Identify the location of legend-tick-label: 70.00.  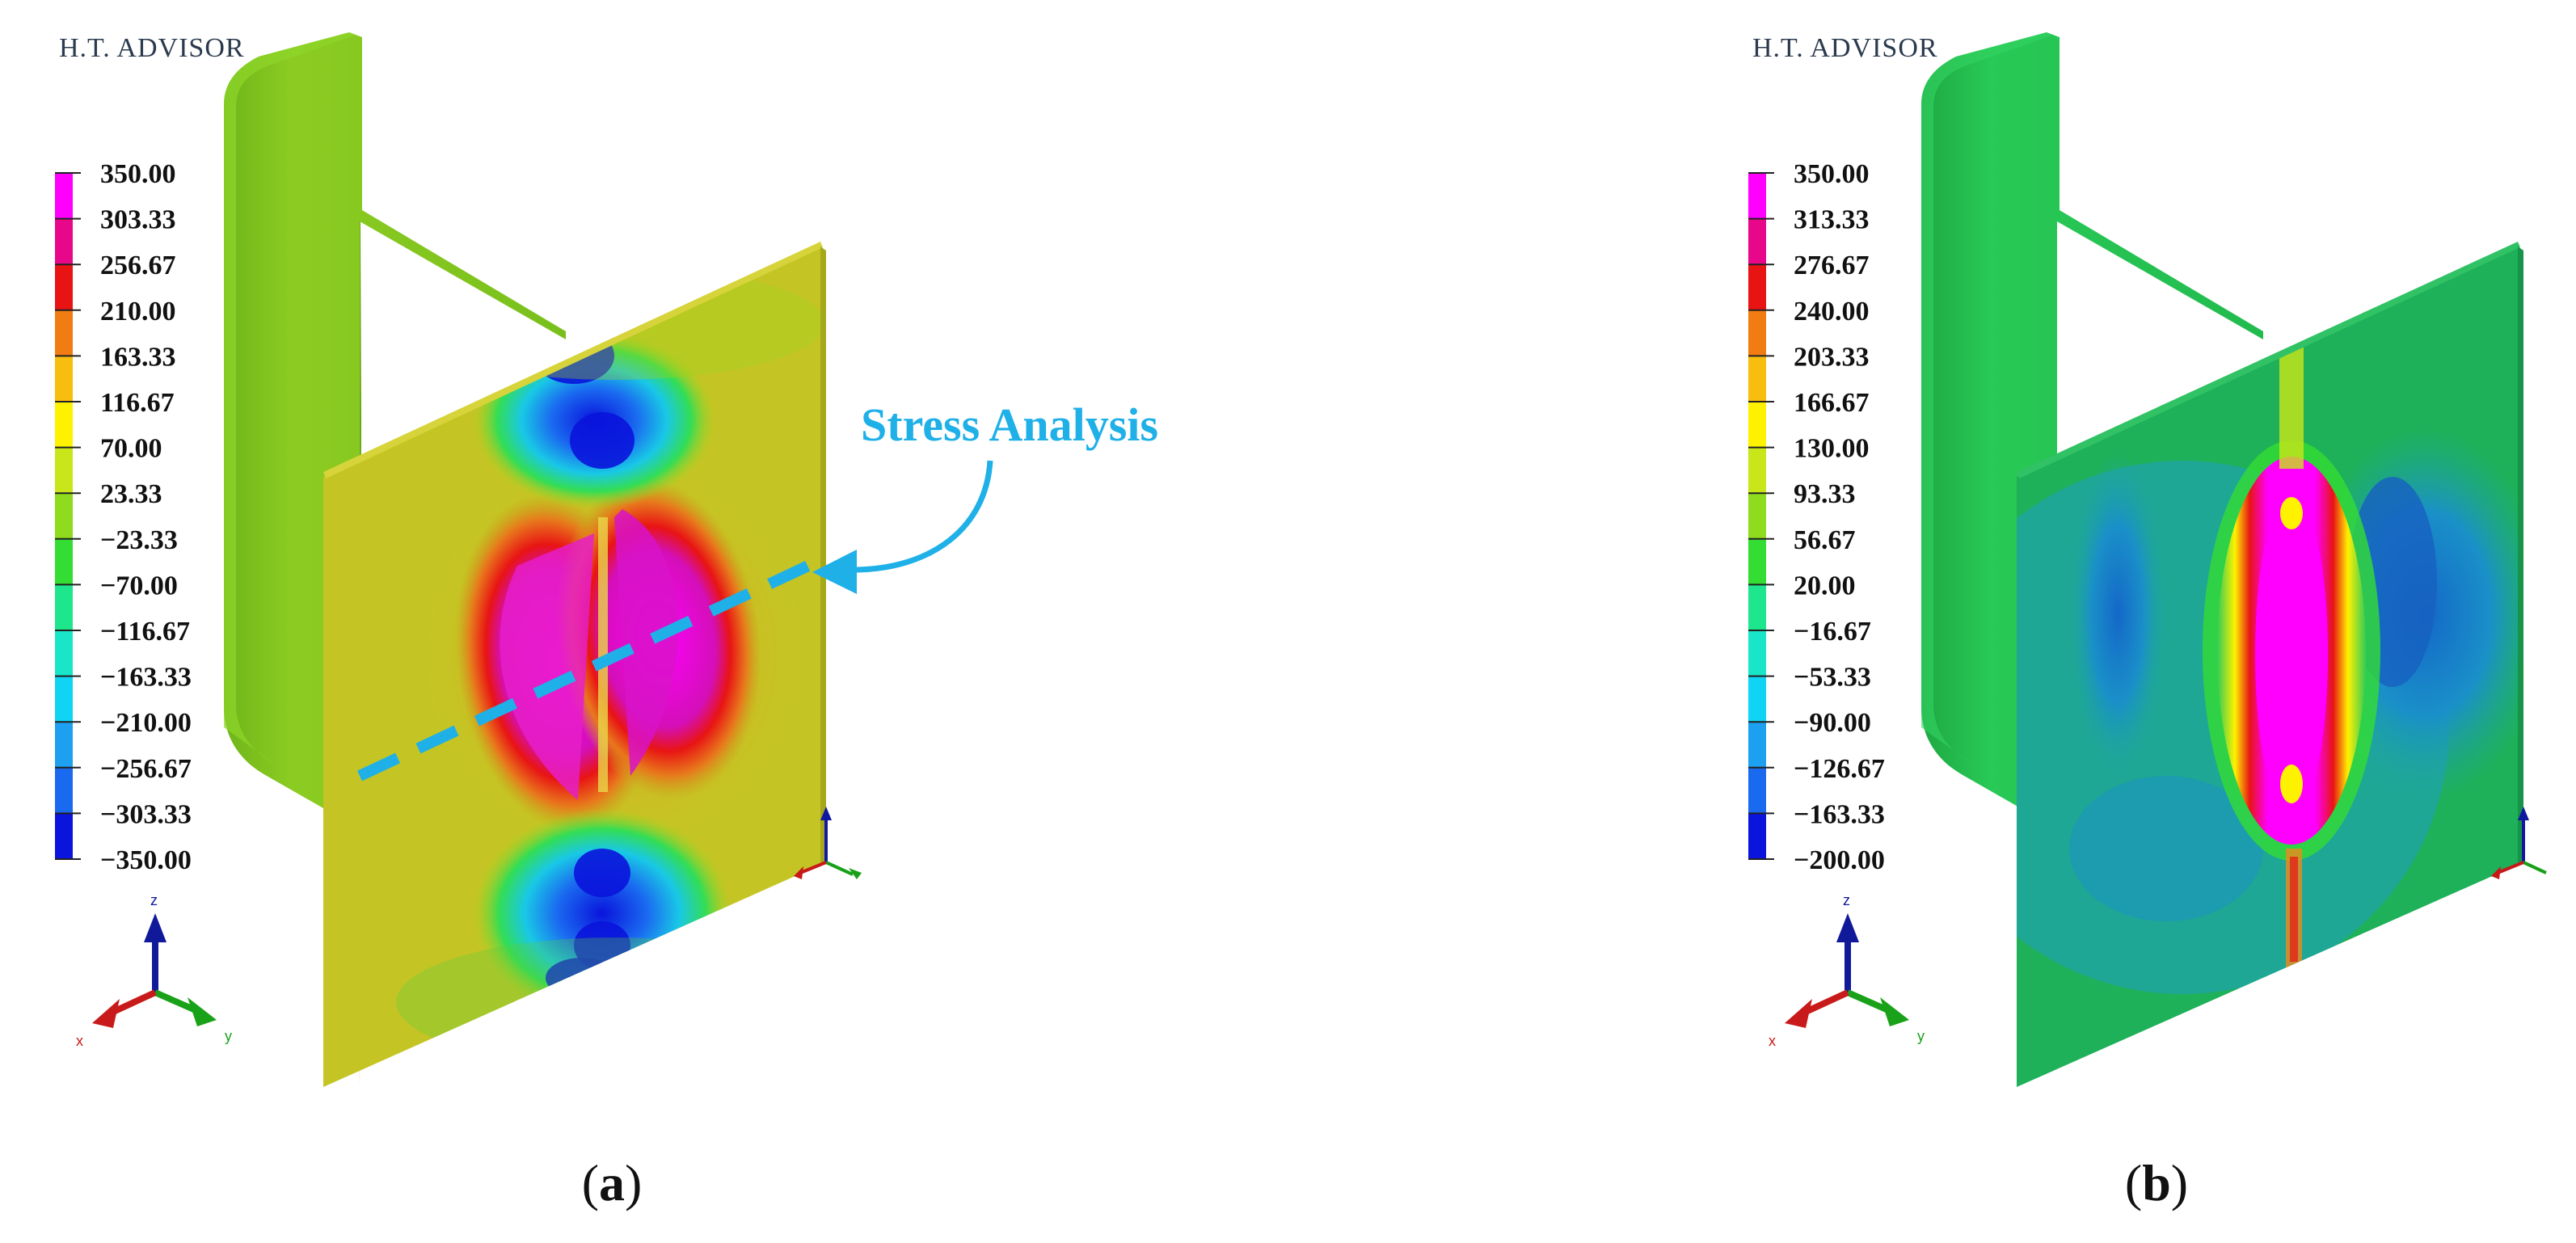
(131, 449).